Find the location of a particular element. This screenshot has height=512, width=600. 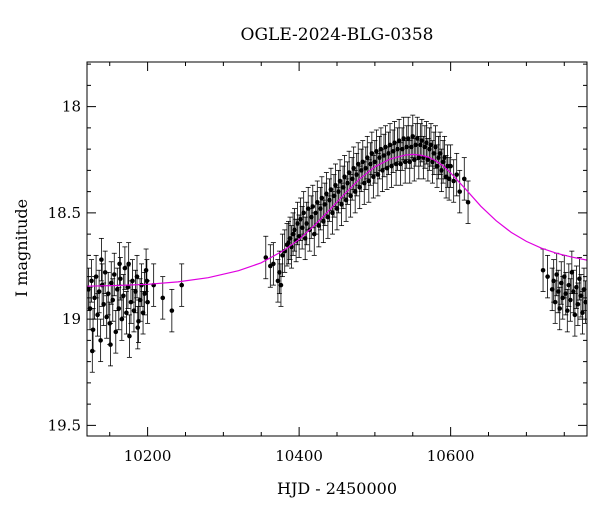

x-axis-label: HJD - 2450000 is located at coordinates (337, 488).